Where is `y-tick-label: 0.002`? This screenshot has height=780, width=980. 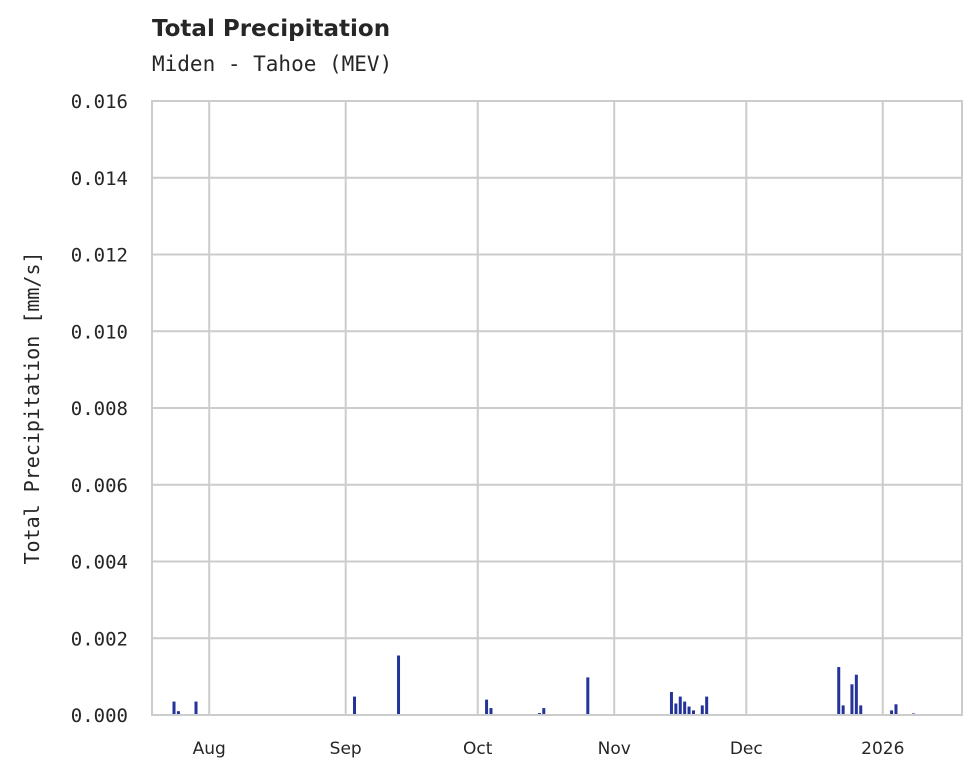 y-tick-label: 0.002 is located at coordinates (99, 639).